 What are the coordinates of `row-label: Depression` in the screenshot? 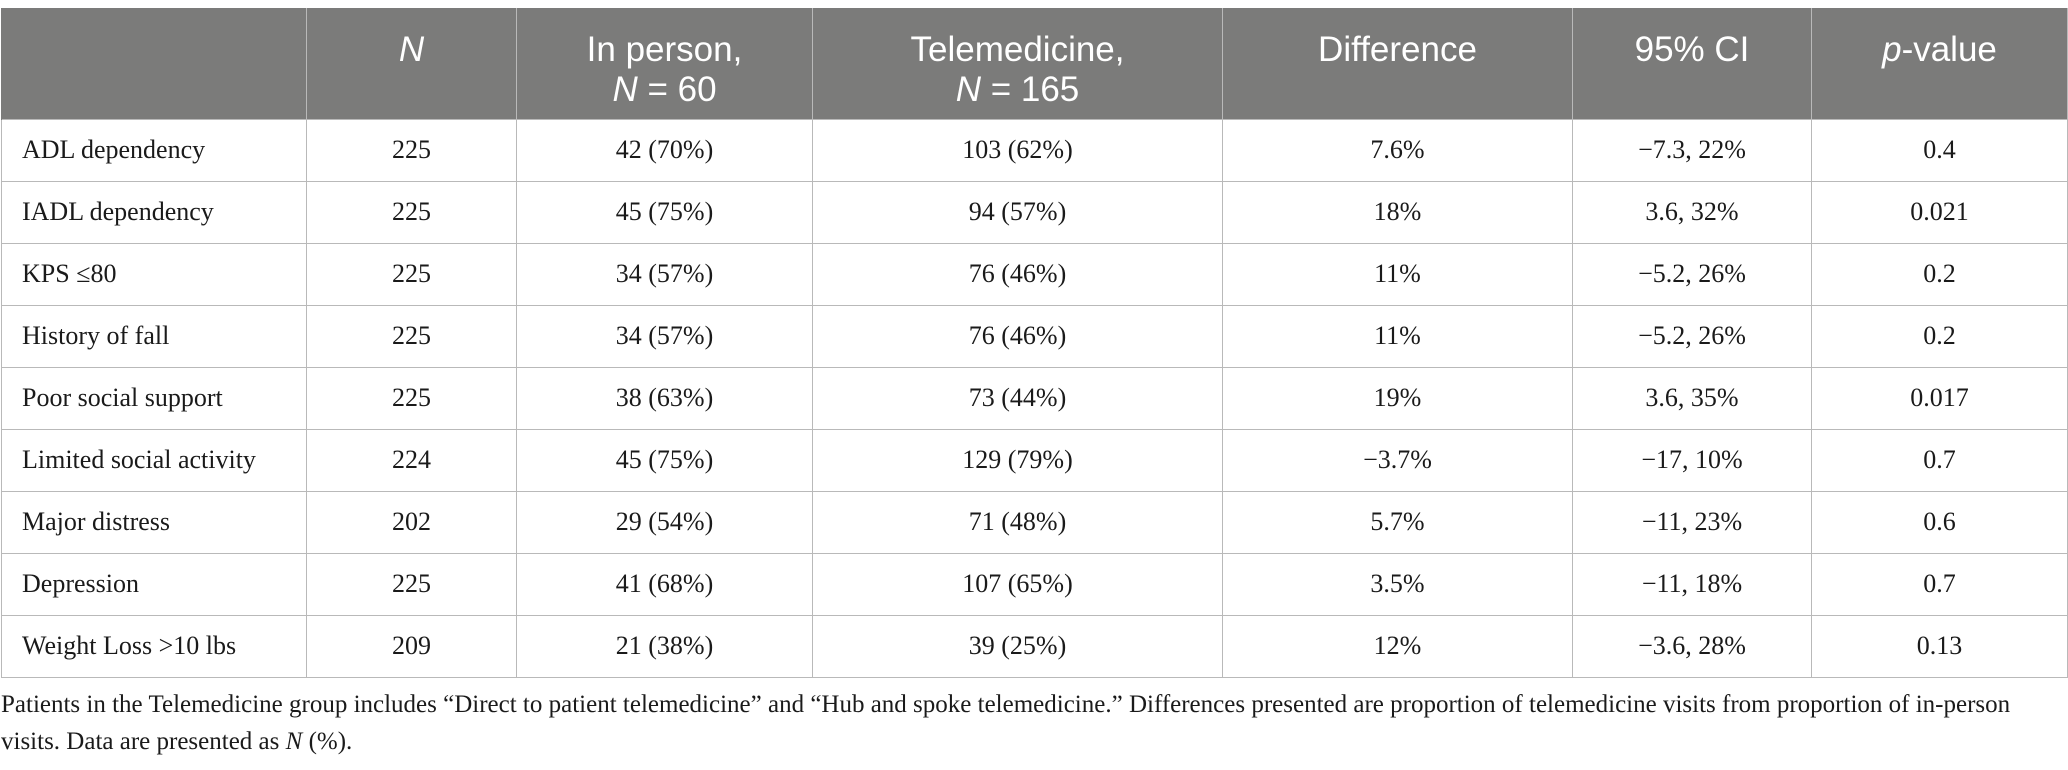 It's located at (154, 584).